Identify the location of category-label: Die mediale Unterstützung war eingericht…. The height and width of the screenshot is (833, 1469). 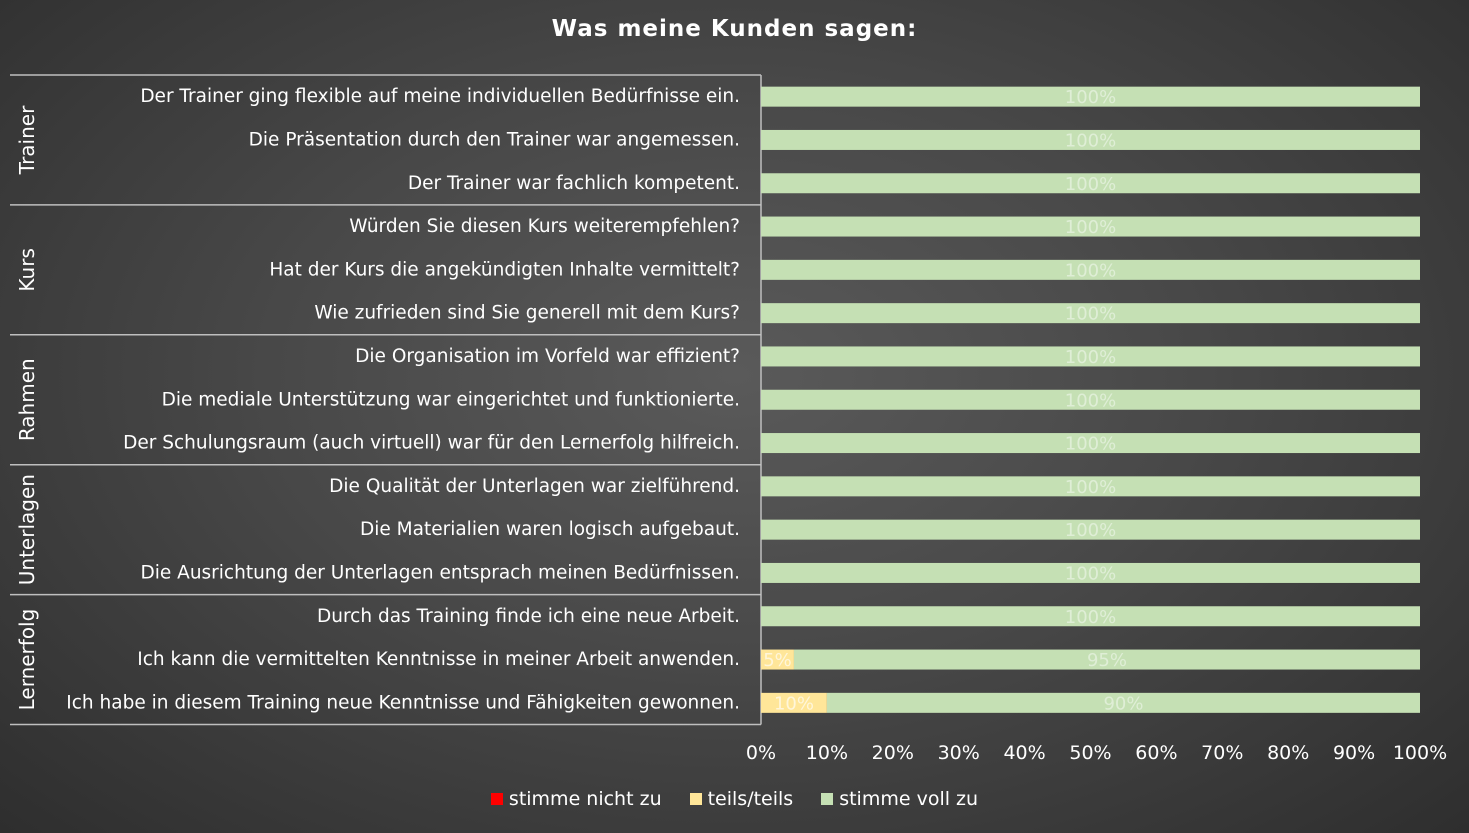
(451, 399).